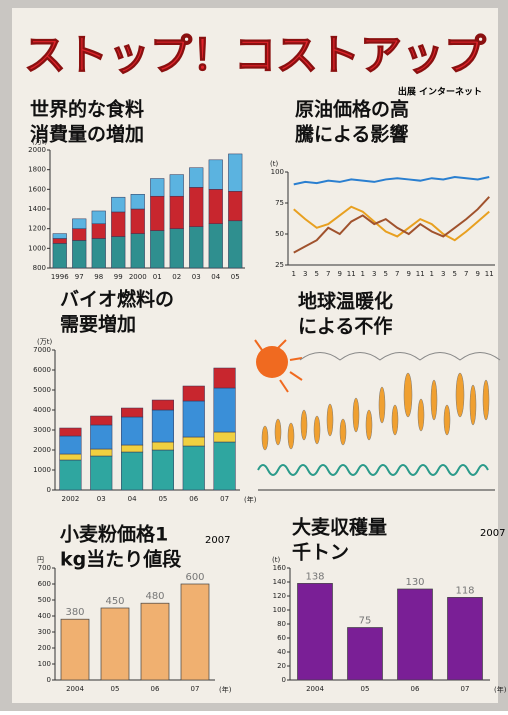 Image resolution: width=508 pixels, height=715 pixels. What do you see at coordinates (132, 499) in the screenshot?
I see `x-tick-label: 04` at bounding box center [132, 499].